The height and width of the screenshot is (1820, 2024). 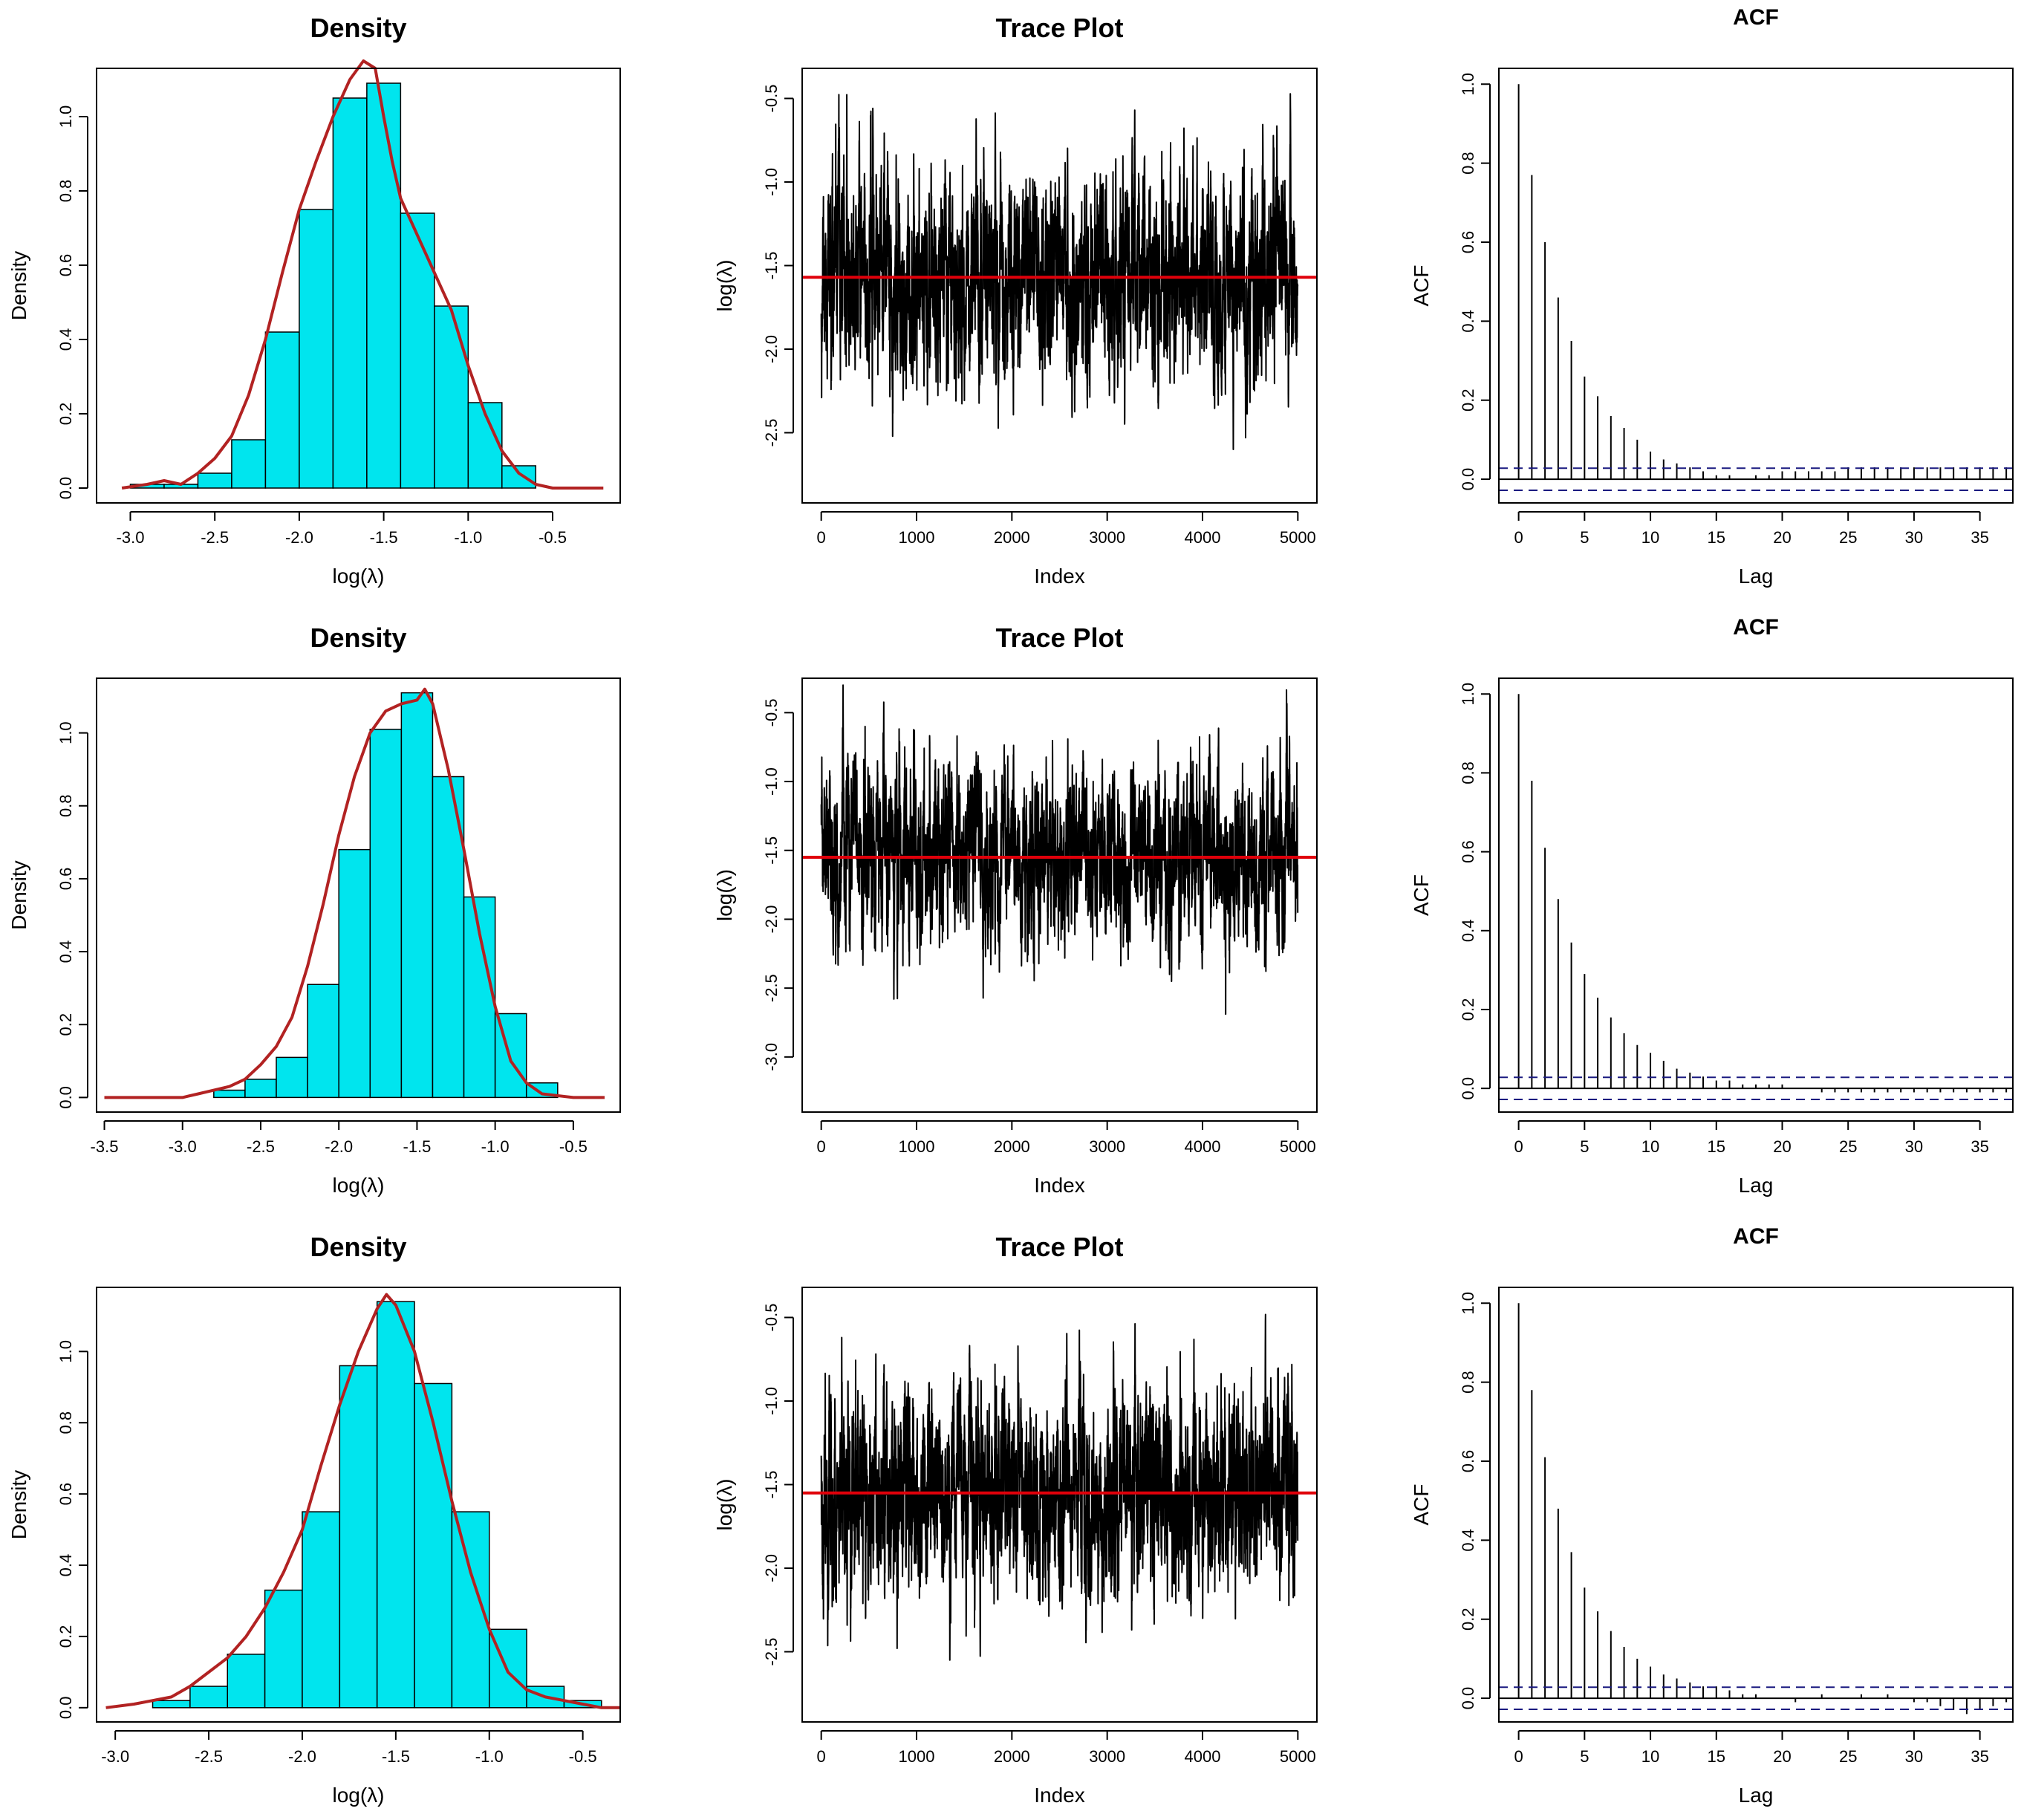 What do you see at coordinates (18, 285) in the screenshot?
I see `y-axis-label: Density` at bounding box center [18, 285].